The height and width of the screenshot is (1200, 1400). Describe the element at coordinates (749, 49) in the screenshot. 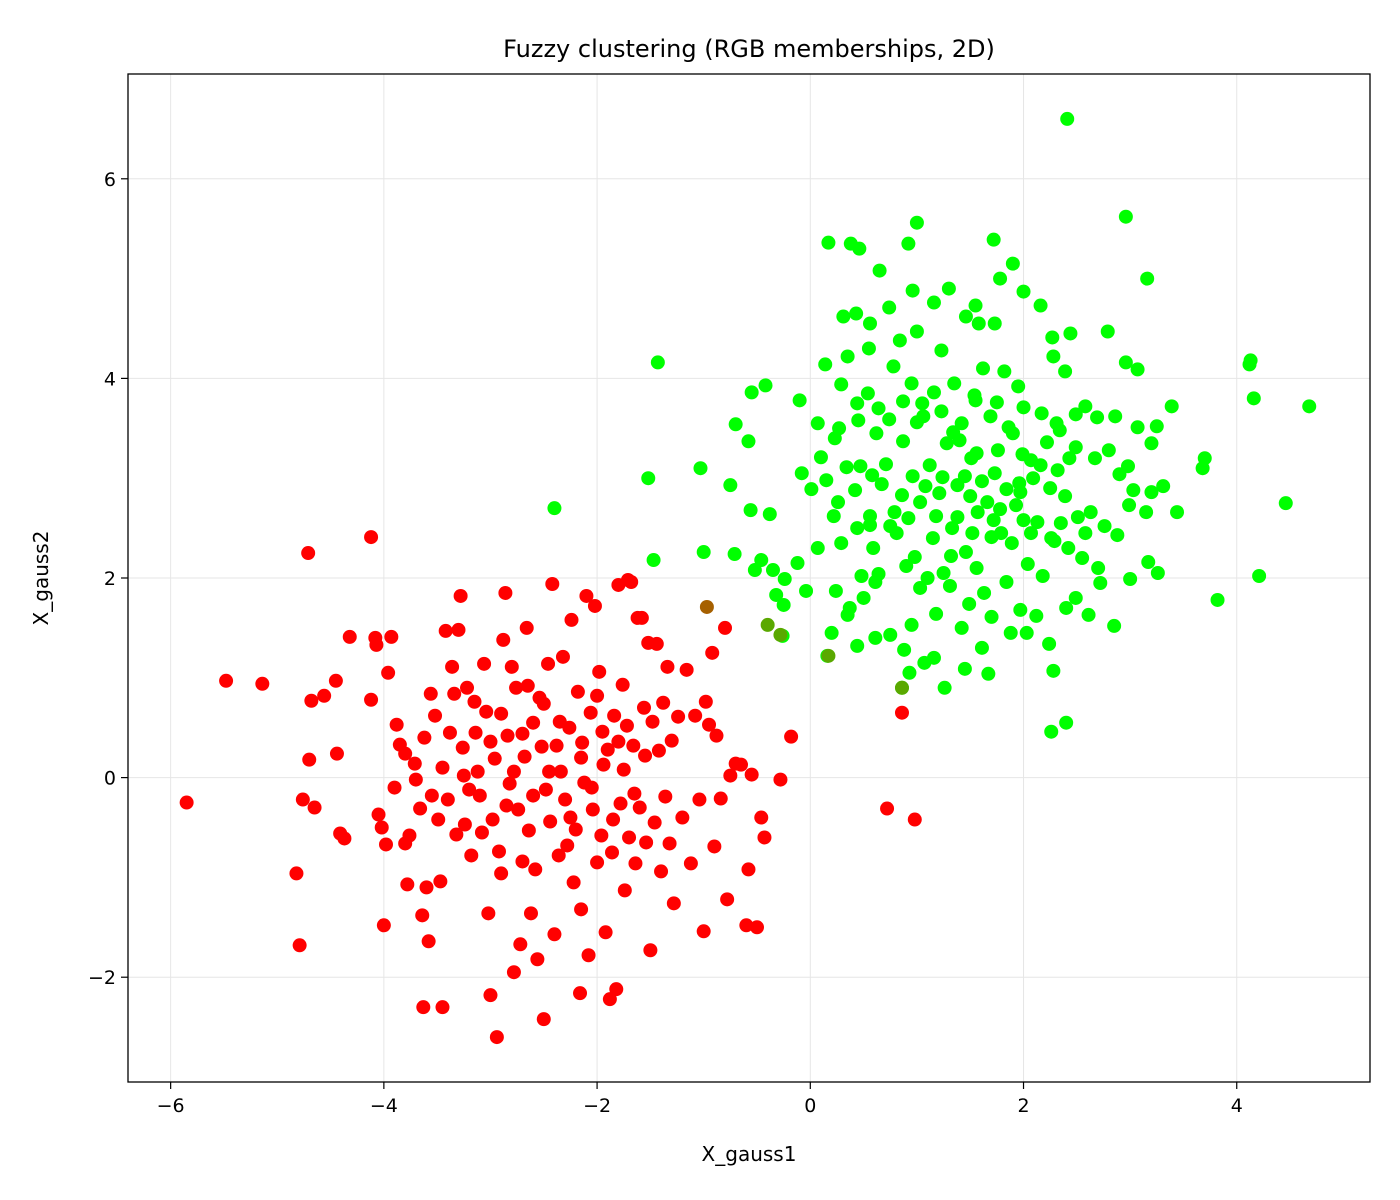

I see `chart-title: Fuzzy clustering (RGB memberships, 2D)` at that location.